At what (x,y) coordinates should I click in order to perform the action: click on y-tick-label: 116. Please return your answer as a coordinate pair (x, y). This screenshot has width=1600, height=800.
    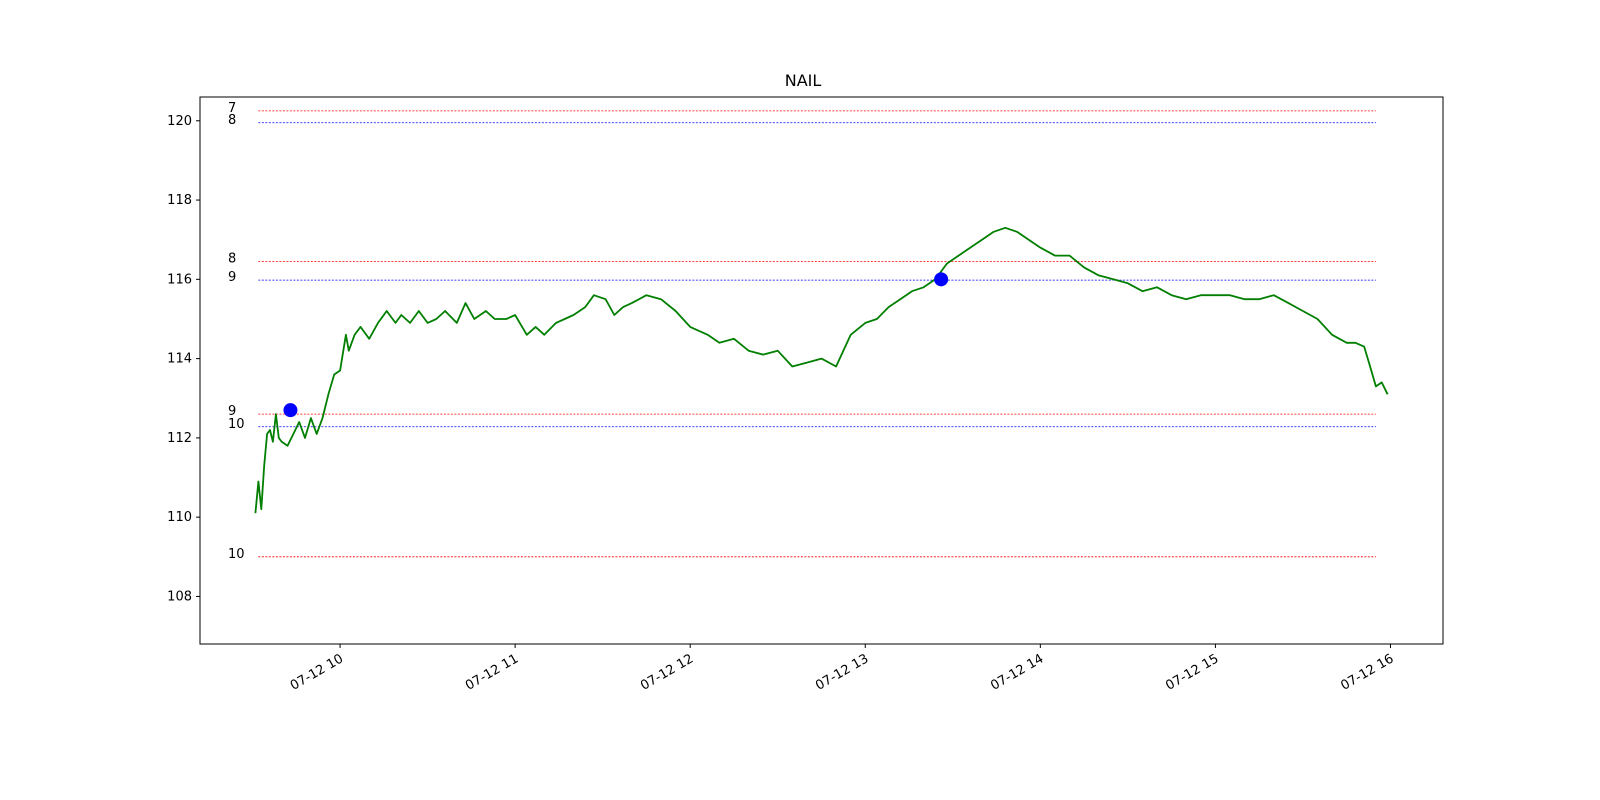
    Looking at the image, I should click on (179, 279).